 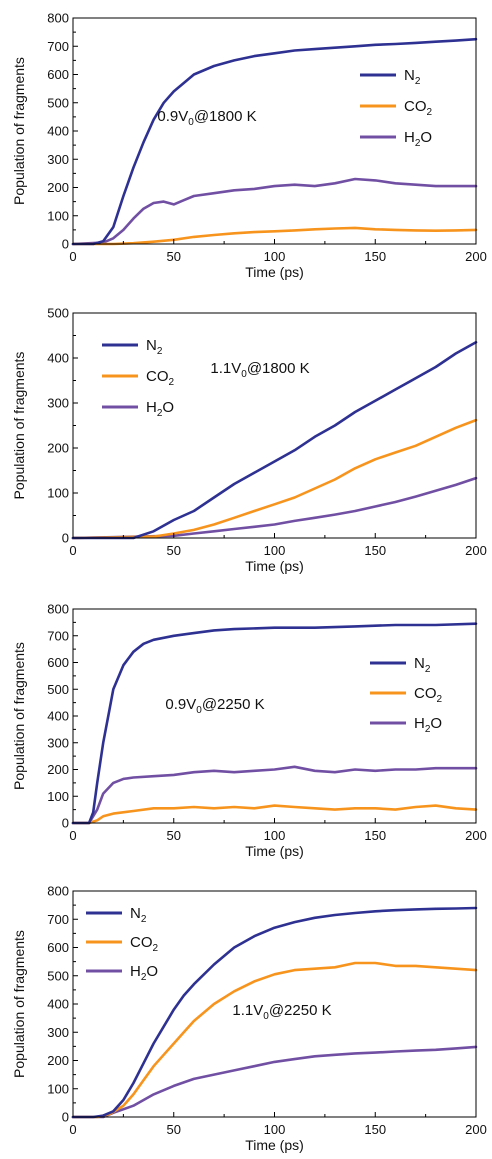 I want to click on condition-annotation: 1.1V0@2250 K, so click(x=281, y=1012).